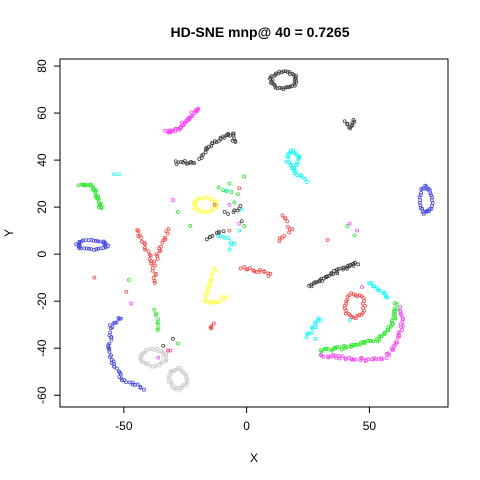 This screenshot has width=480, height=480. I want to click on cluster-2-point, so click(354, 121).